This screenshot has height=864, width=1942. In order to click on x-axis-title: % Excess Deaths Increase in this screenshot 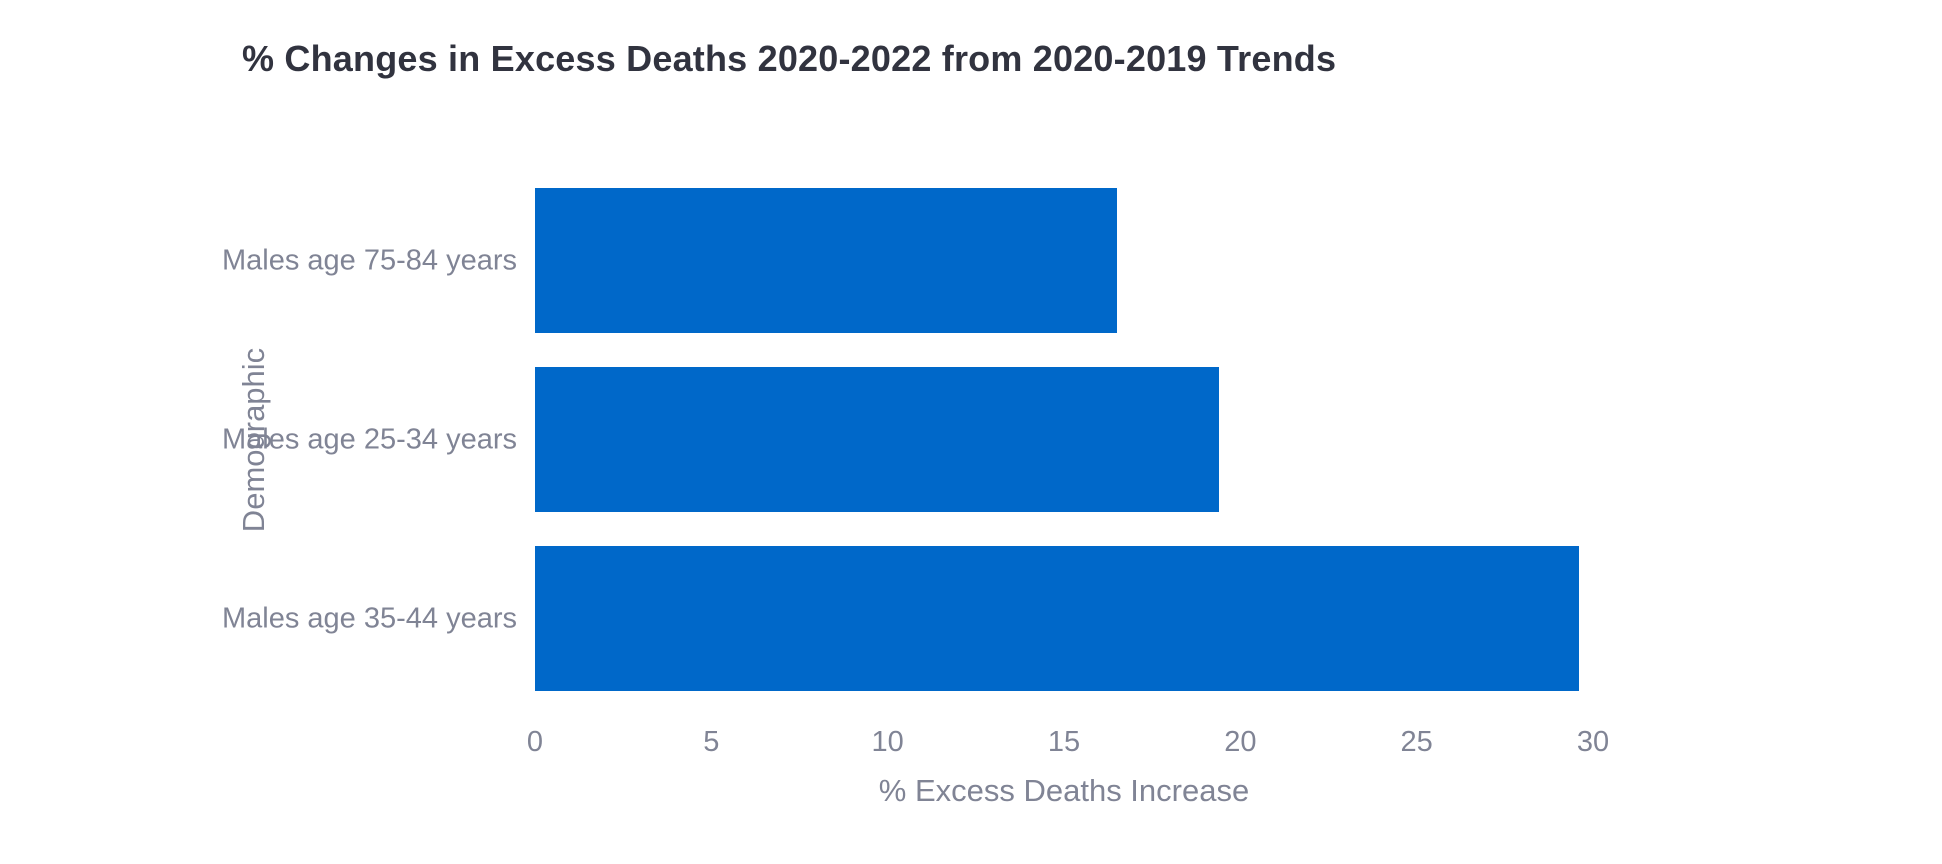, I will do `click(1064, 790)`.